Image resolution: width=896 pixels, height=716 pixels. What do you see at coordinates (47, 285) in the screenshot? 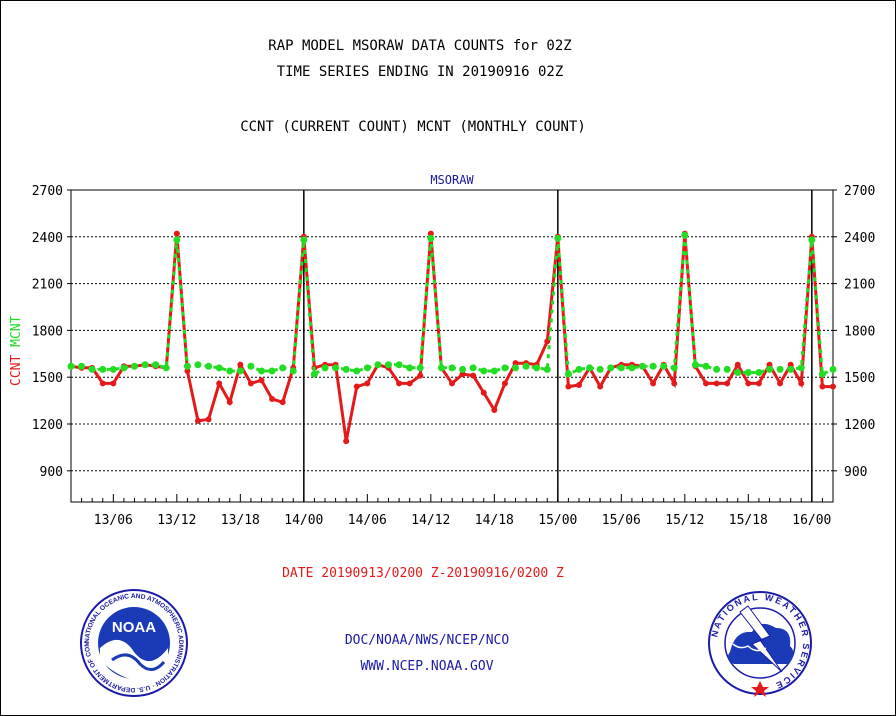
I see `y-tick-label-left: 2100` at bounding box center [47, 285].